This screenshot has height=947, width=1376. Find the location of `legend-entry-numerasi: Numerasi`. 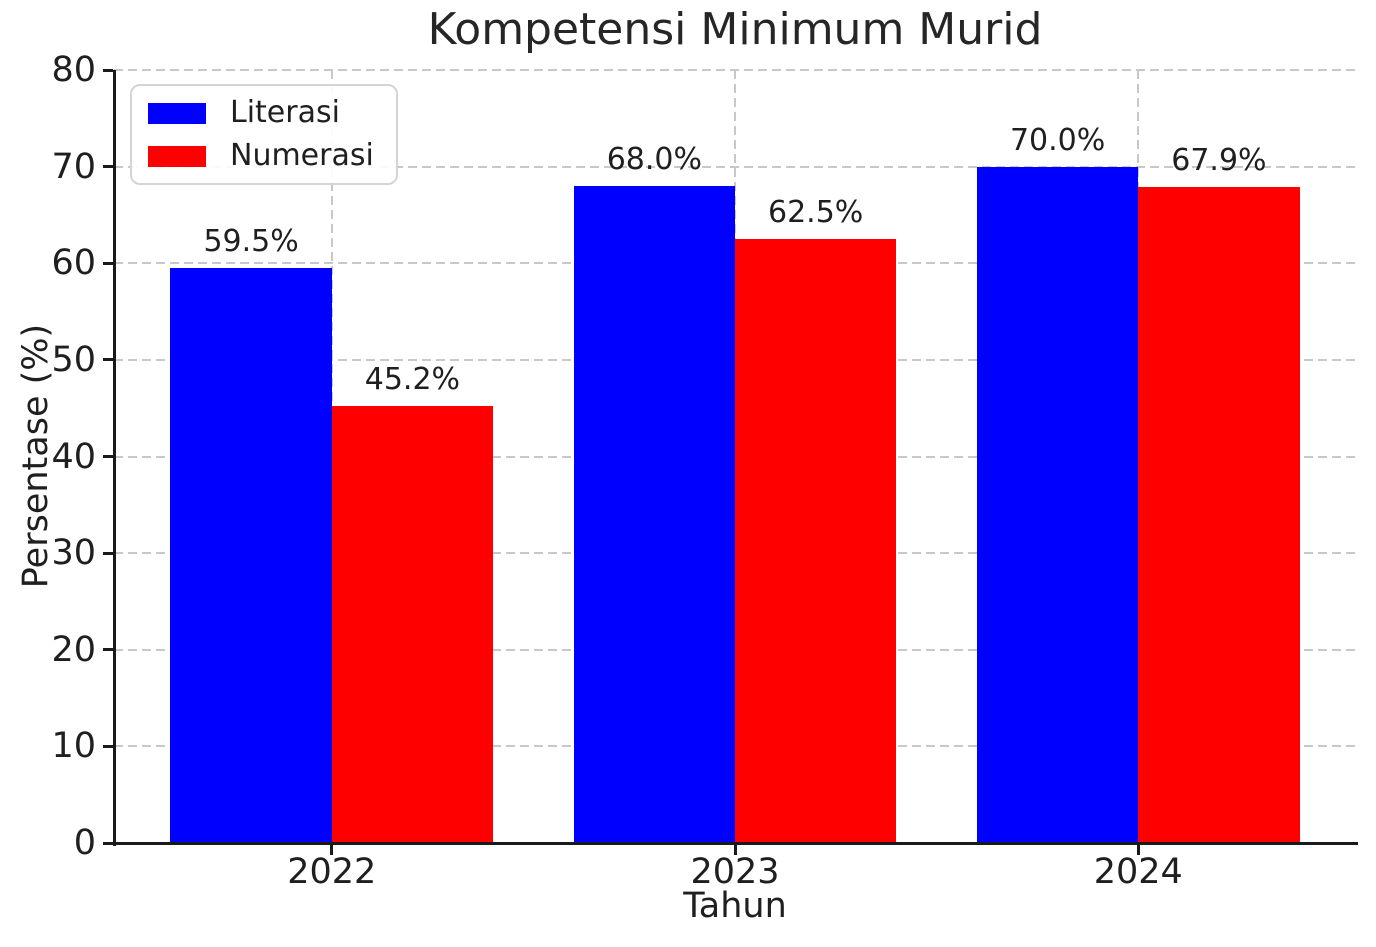

legend-entry-numerasi: Numerasi is located at coordinates (261, 156).